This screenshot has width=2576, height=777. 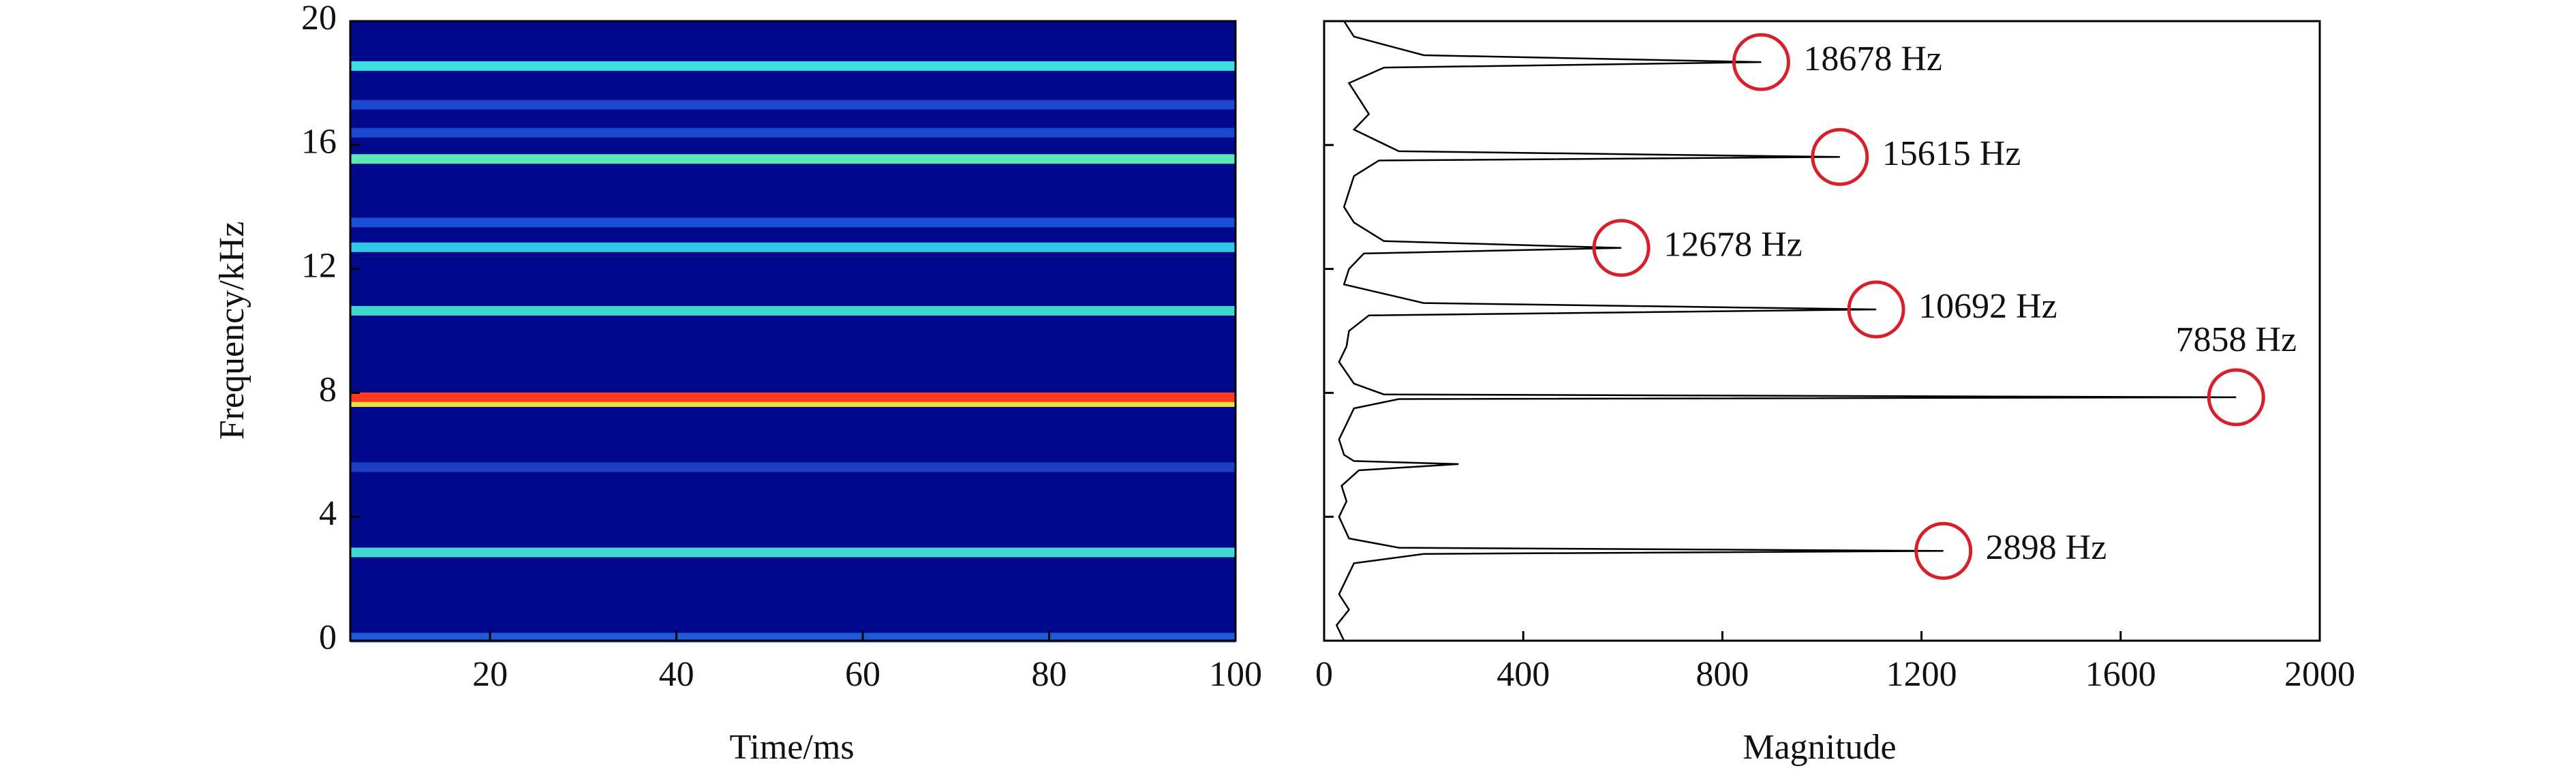 I want to click on peak-label: 10692 Hz, so click(x=1987, y=306).